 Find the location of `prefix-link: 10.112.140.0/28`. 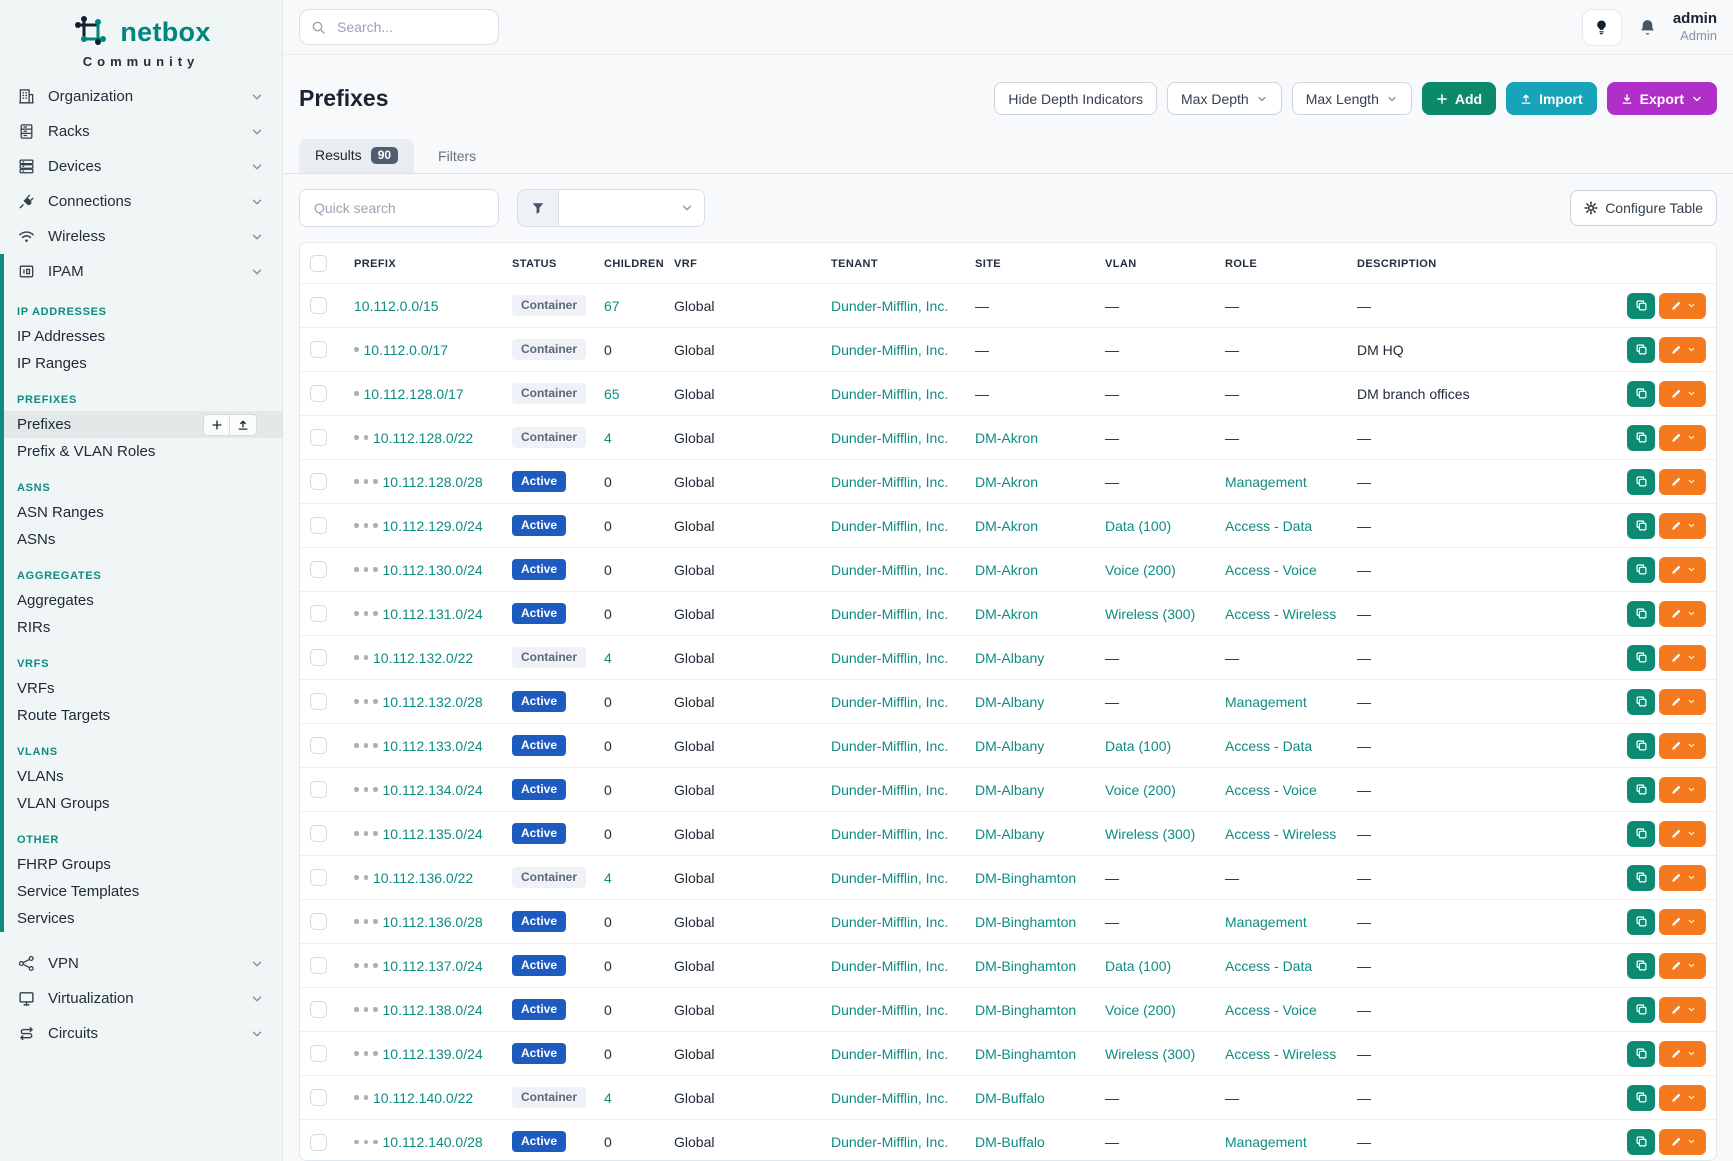

prefix-link: 10.112.140.0/28 is located at coordinates (432, 1141).